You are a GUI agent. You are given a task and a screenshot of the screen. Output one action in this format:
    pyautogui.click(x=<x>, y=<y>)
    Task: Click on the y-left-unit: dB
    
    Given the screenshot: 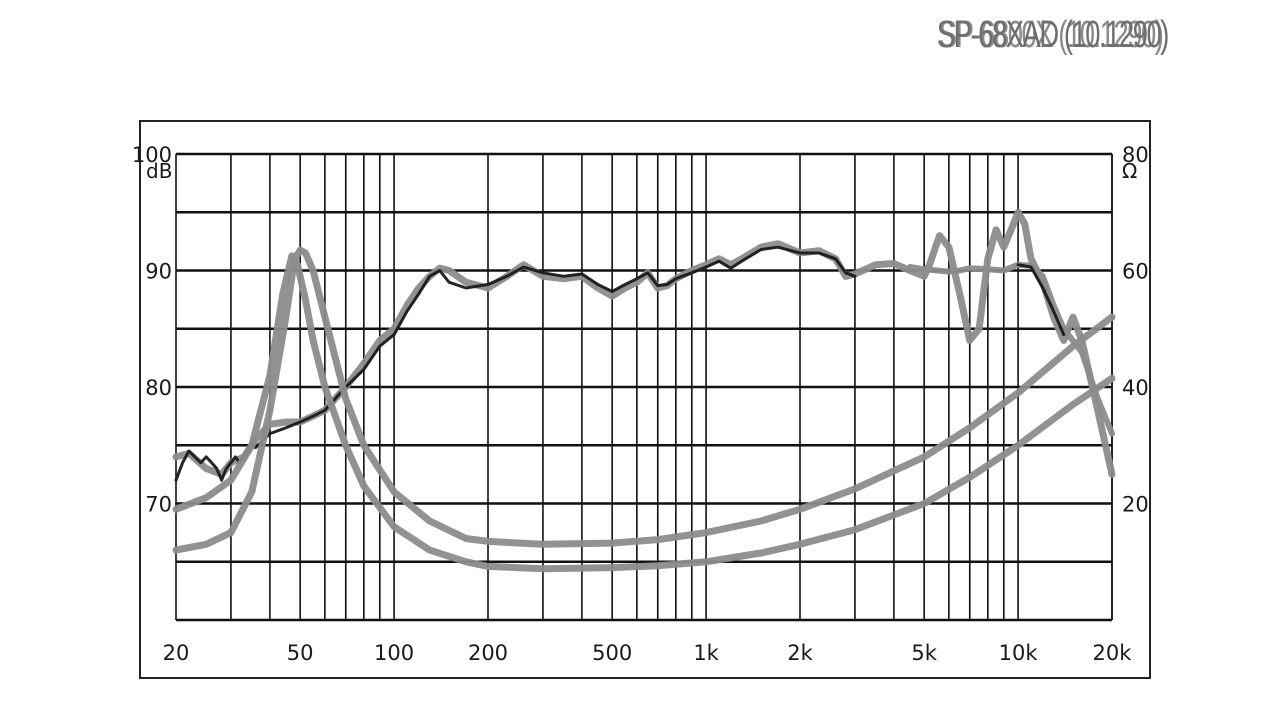 What is the action you would take?
    pyautogui.click(x=159, y=171)
    